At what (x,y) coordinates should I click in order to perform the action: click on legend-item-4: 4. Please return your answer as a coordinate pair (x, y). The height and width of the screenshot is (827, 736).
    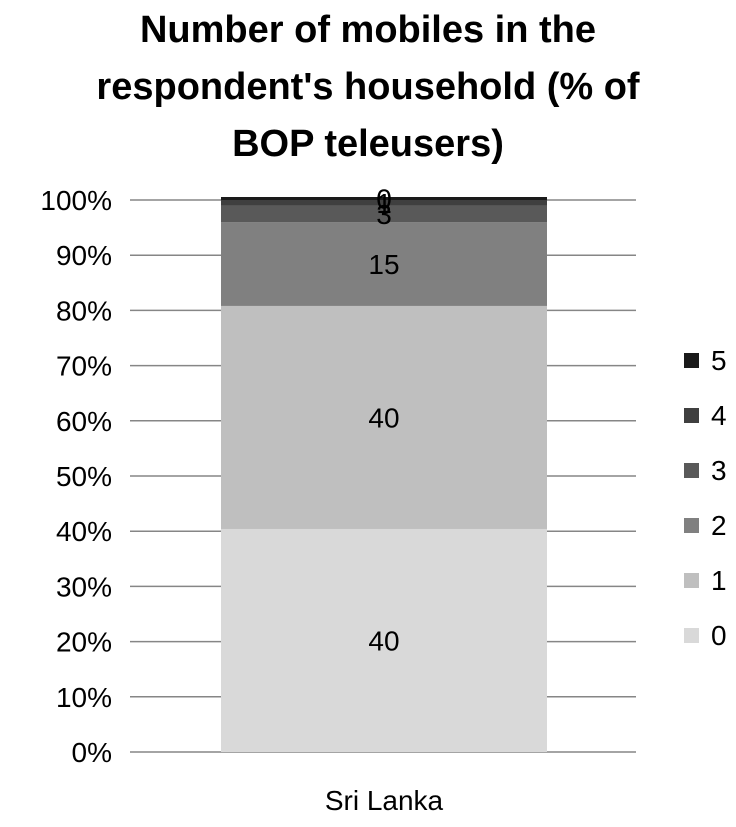
    Looking at the image, I should click on (705, 415).